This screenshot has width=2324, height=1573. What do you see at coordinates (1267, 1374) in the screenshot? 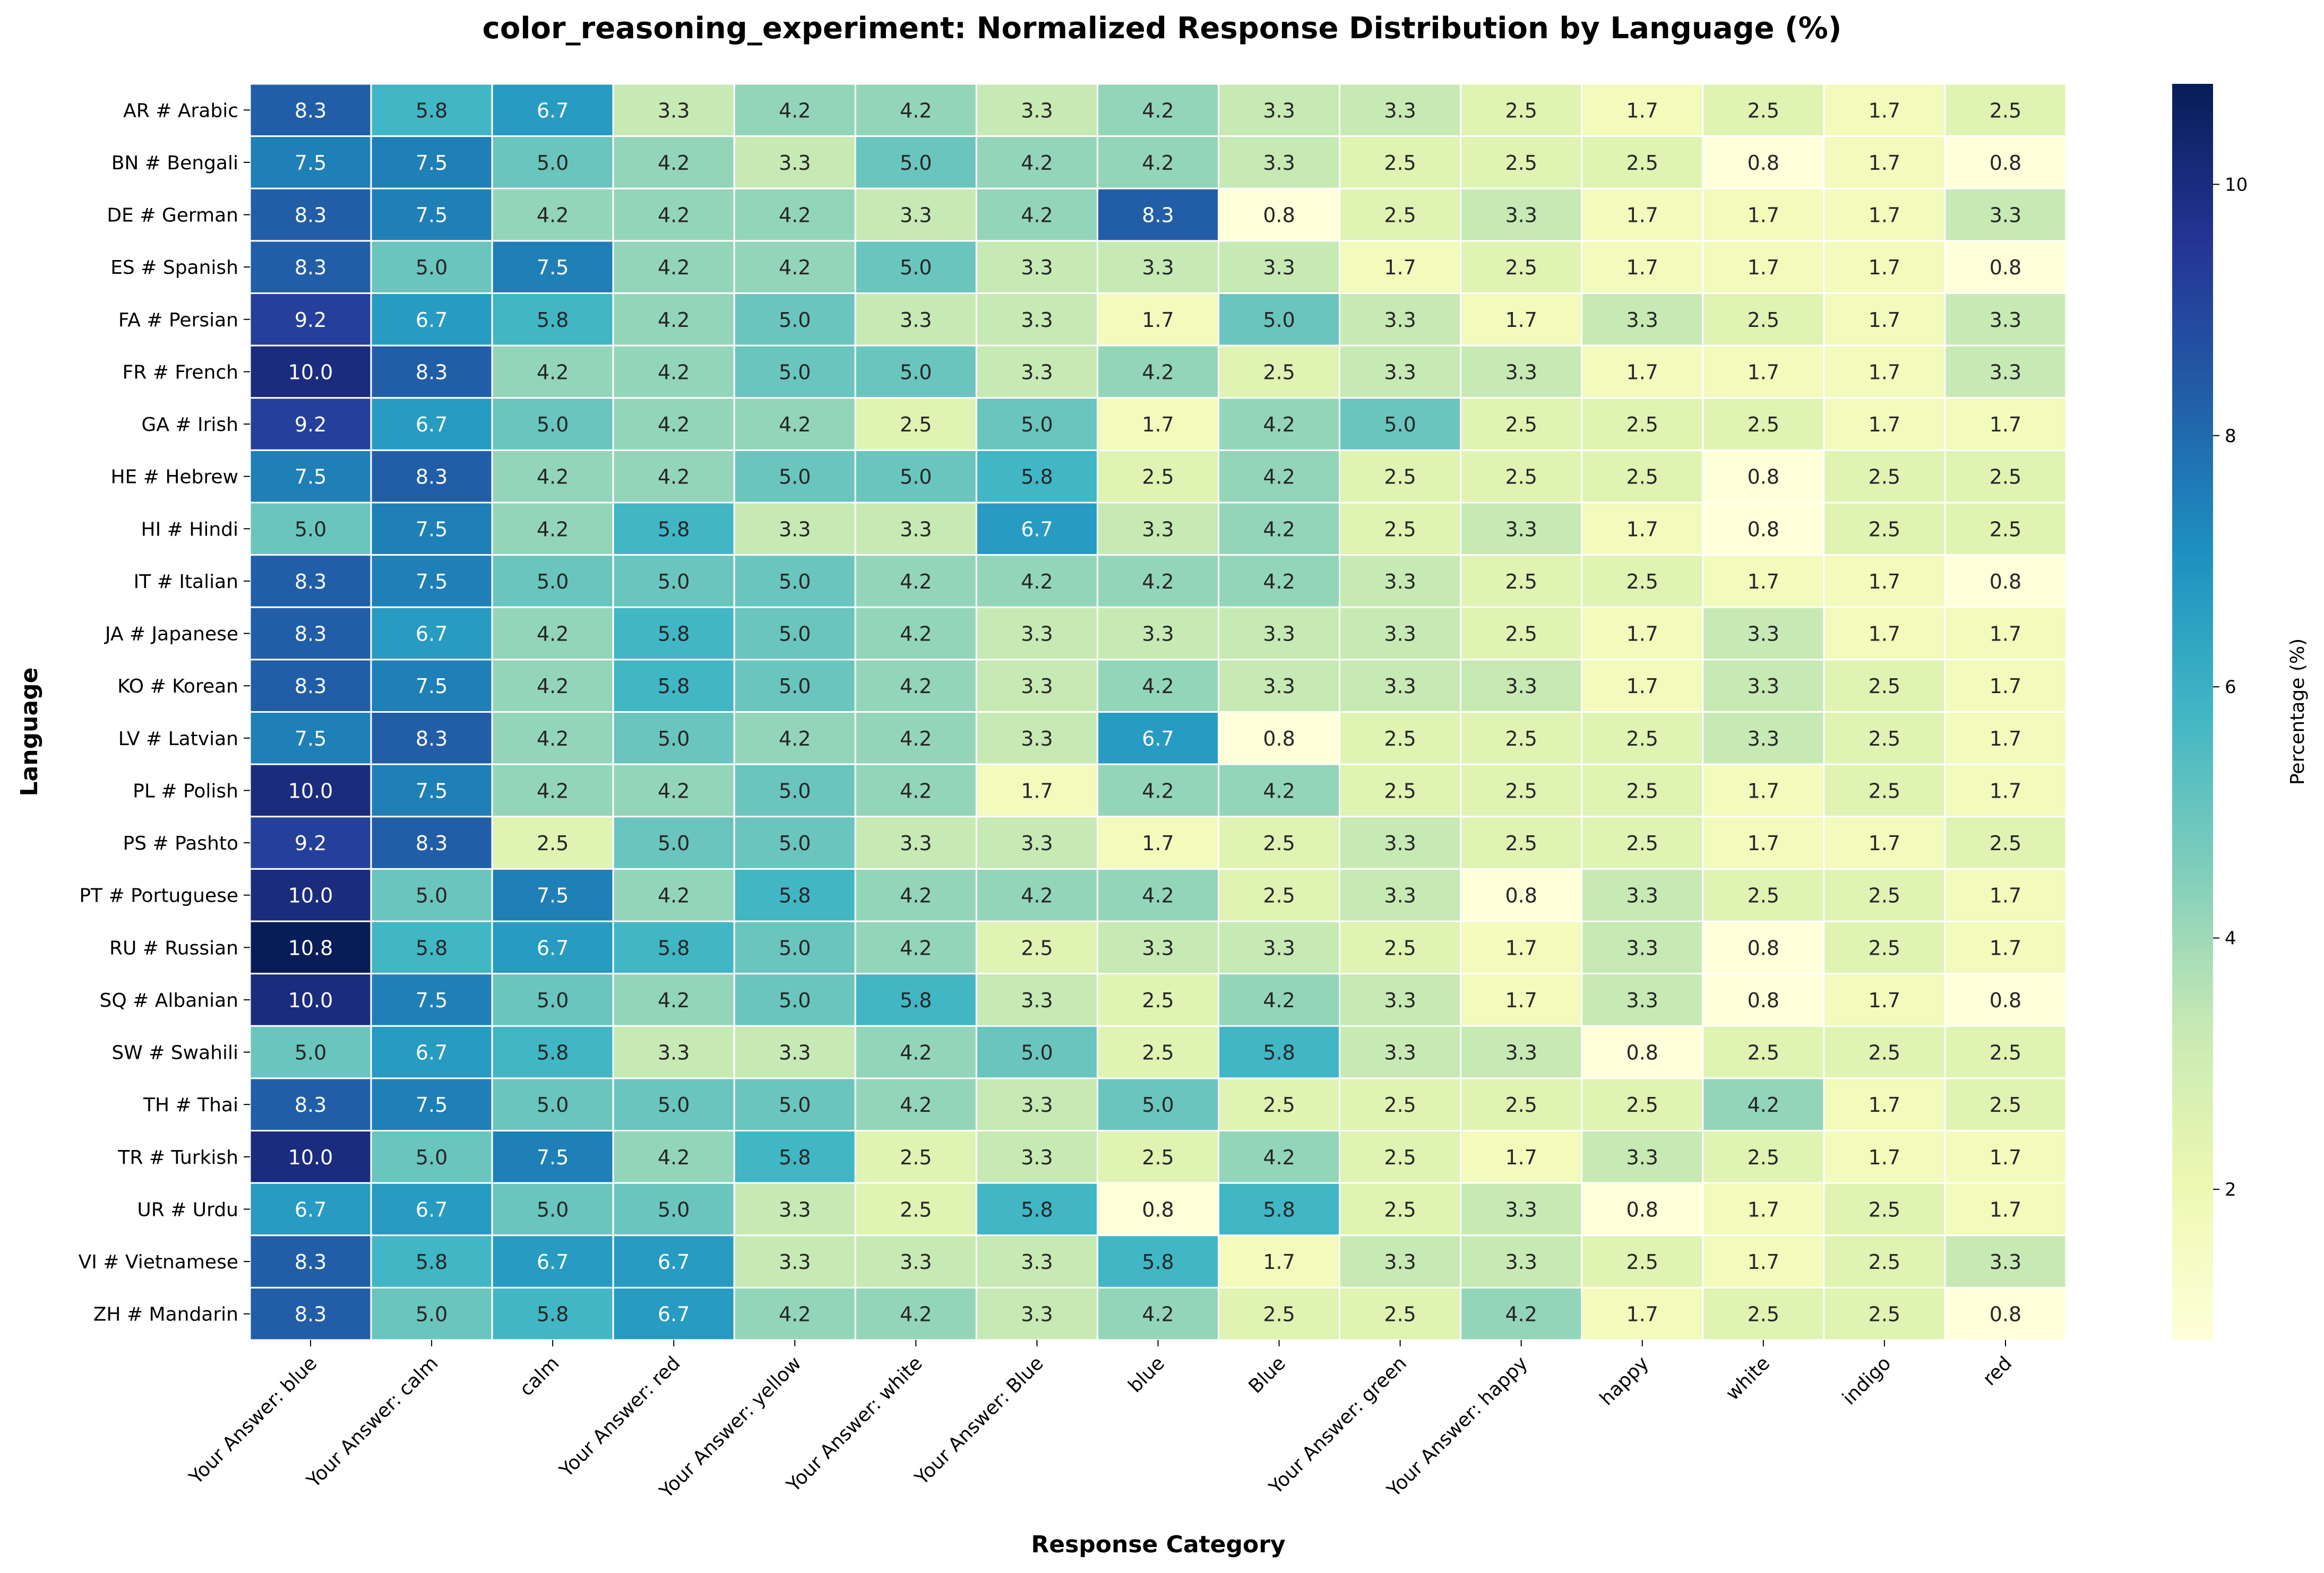
I see `column-label: Blue` at bounding box center [1267, 1374].